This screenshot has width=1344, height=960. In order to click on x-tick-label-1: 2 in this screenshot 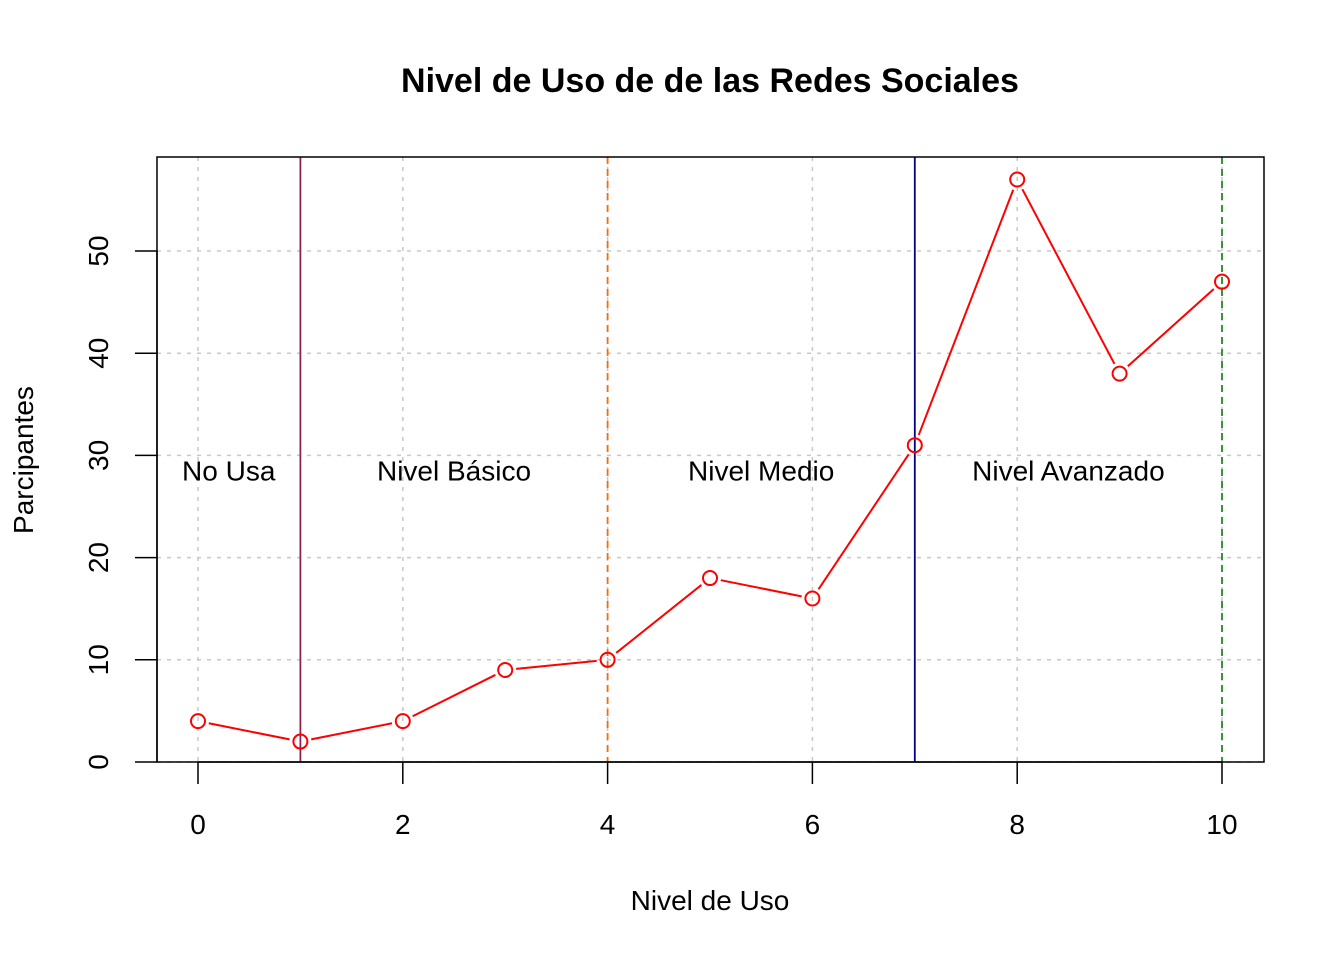, I will do `click(403, 824)`.